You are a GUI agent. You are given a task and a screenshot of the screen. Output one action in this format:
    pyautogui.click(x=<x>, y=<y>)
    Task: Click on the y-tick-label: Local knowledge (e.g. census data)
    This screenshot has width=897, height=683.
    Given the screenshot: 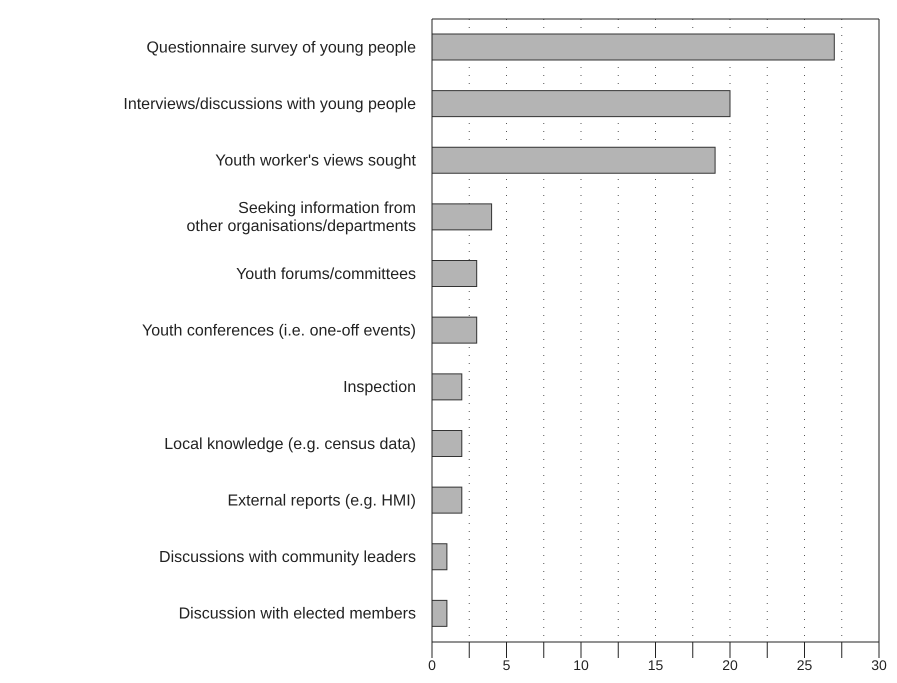 What is the action you would take?
    pyautogui.click(x=290, y=444)
    